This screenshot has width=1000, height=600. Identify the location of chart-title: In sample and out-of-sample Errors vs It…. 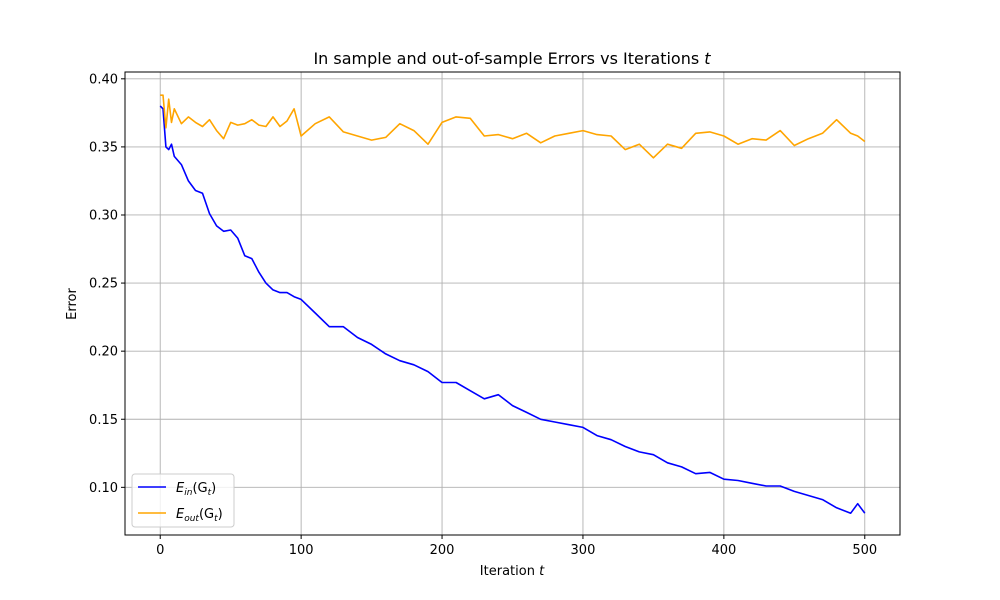
(512, 58).